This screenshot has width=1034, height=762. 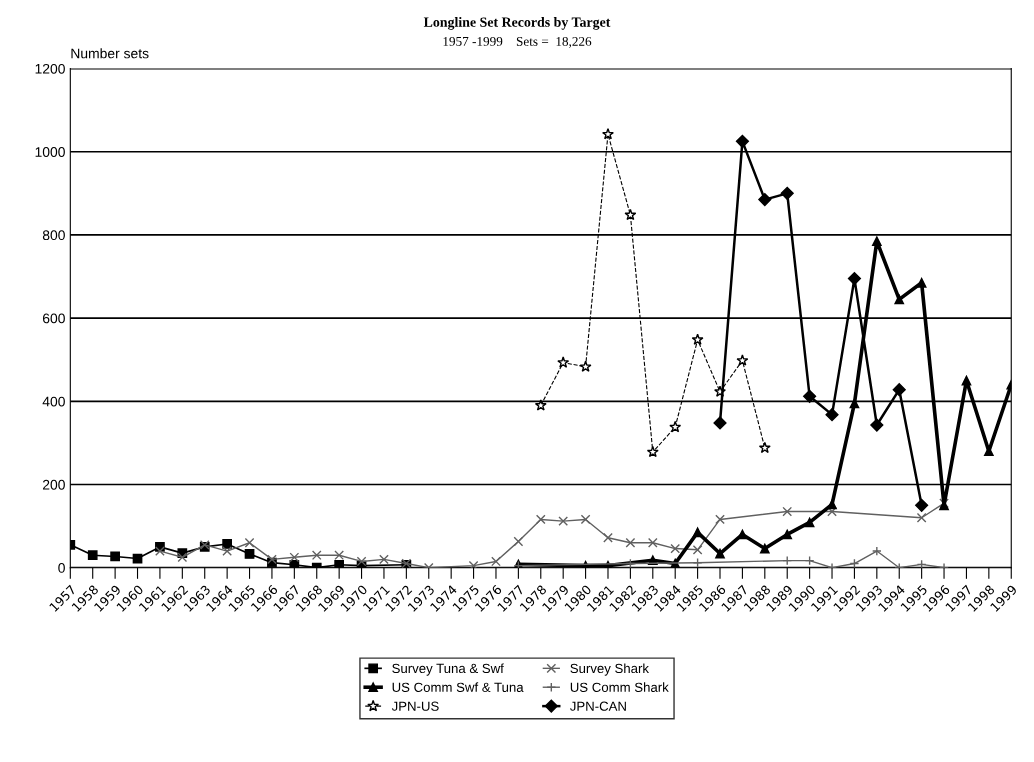 I want to click on legend-label: Survey Tuna & Swf, so click(x=448, y=669).